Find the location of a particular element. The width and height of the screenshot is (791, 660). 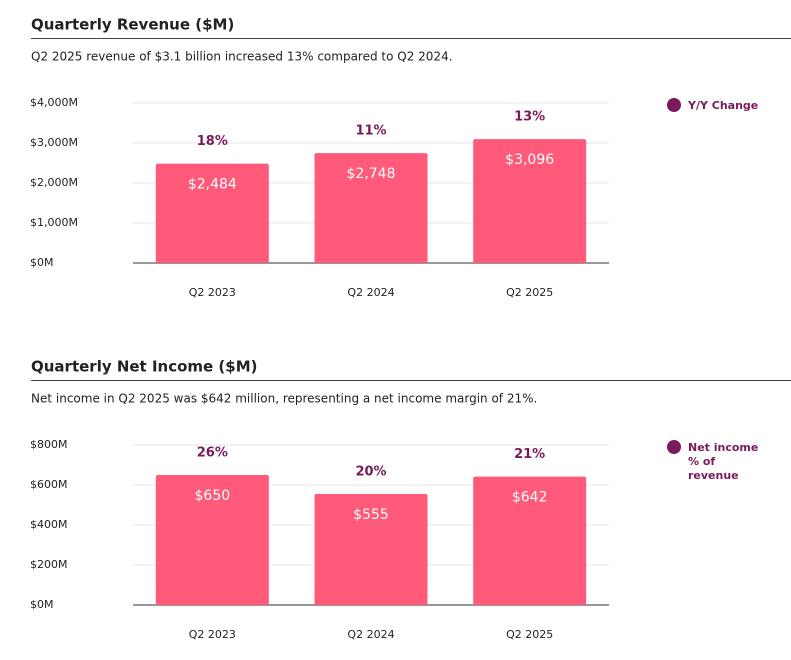

value-label: $650 is located at coordinates (213, 496).